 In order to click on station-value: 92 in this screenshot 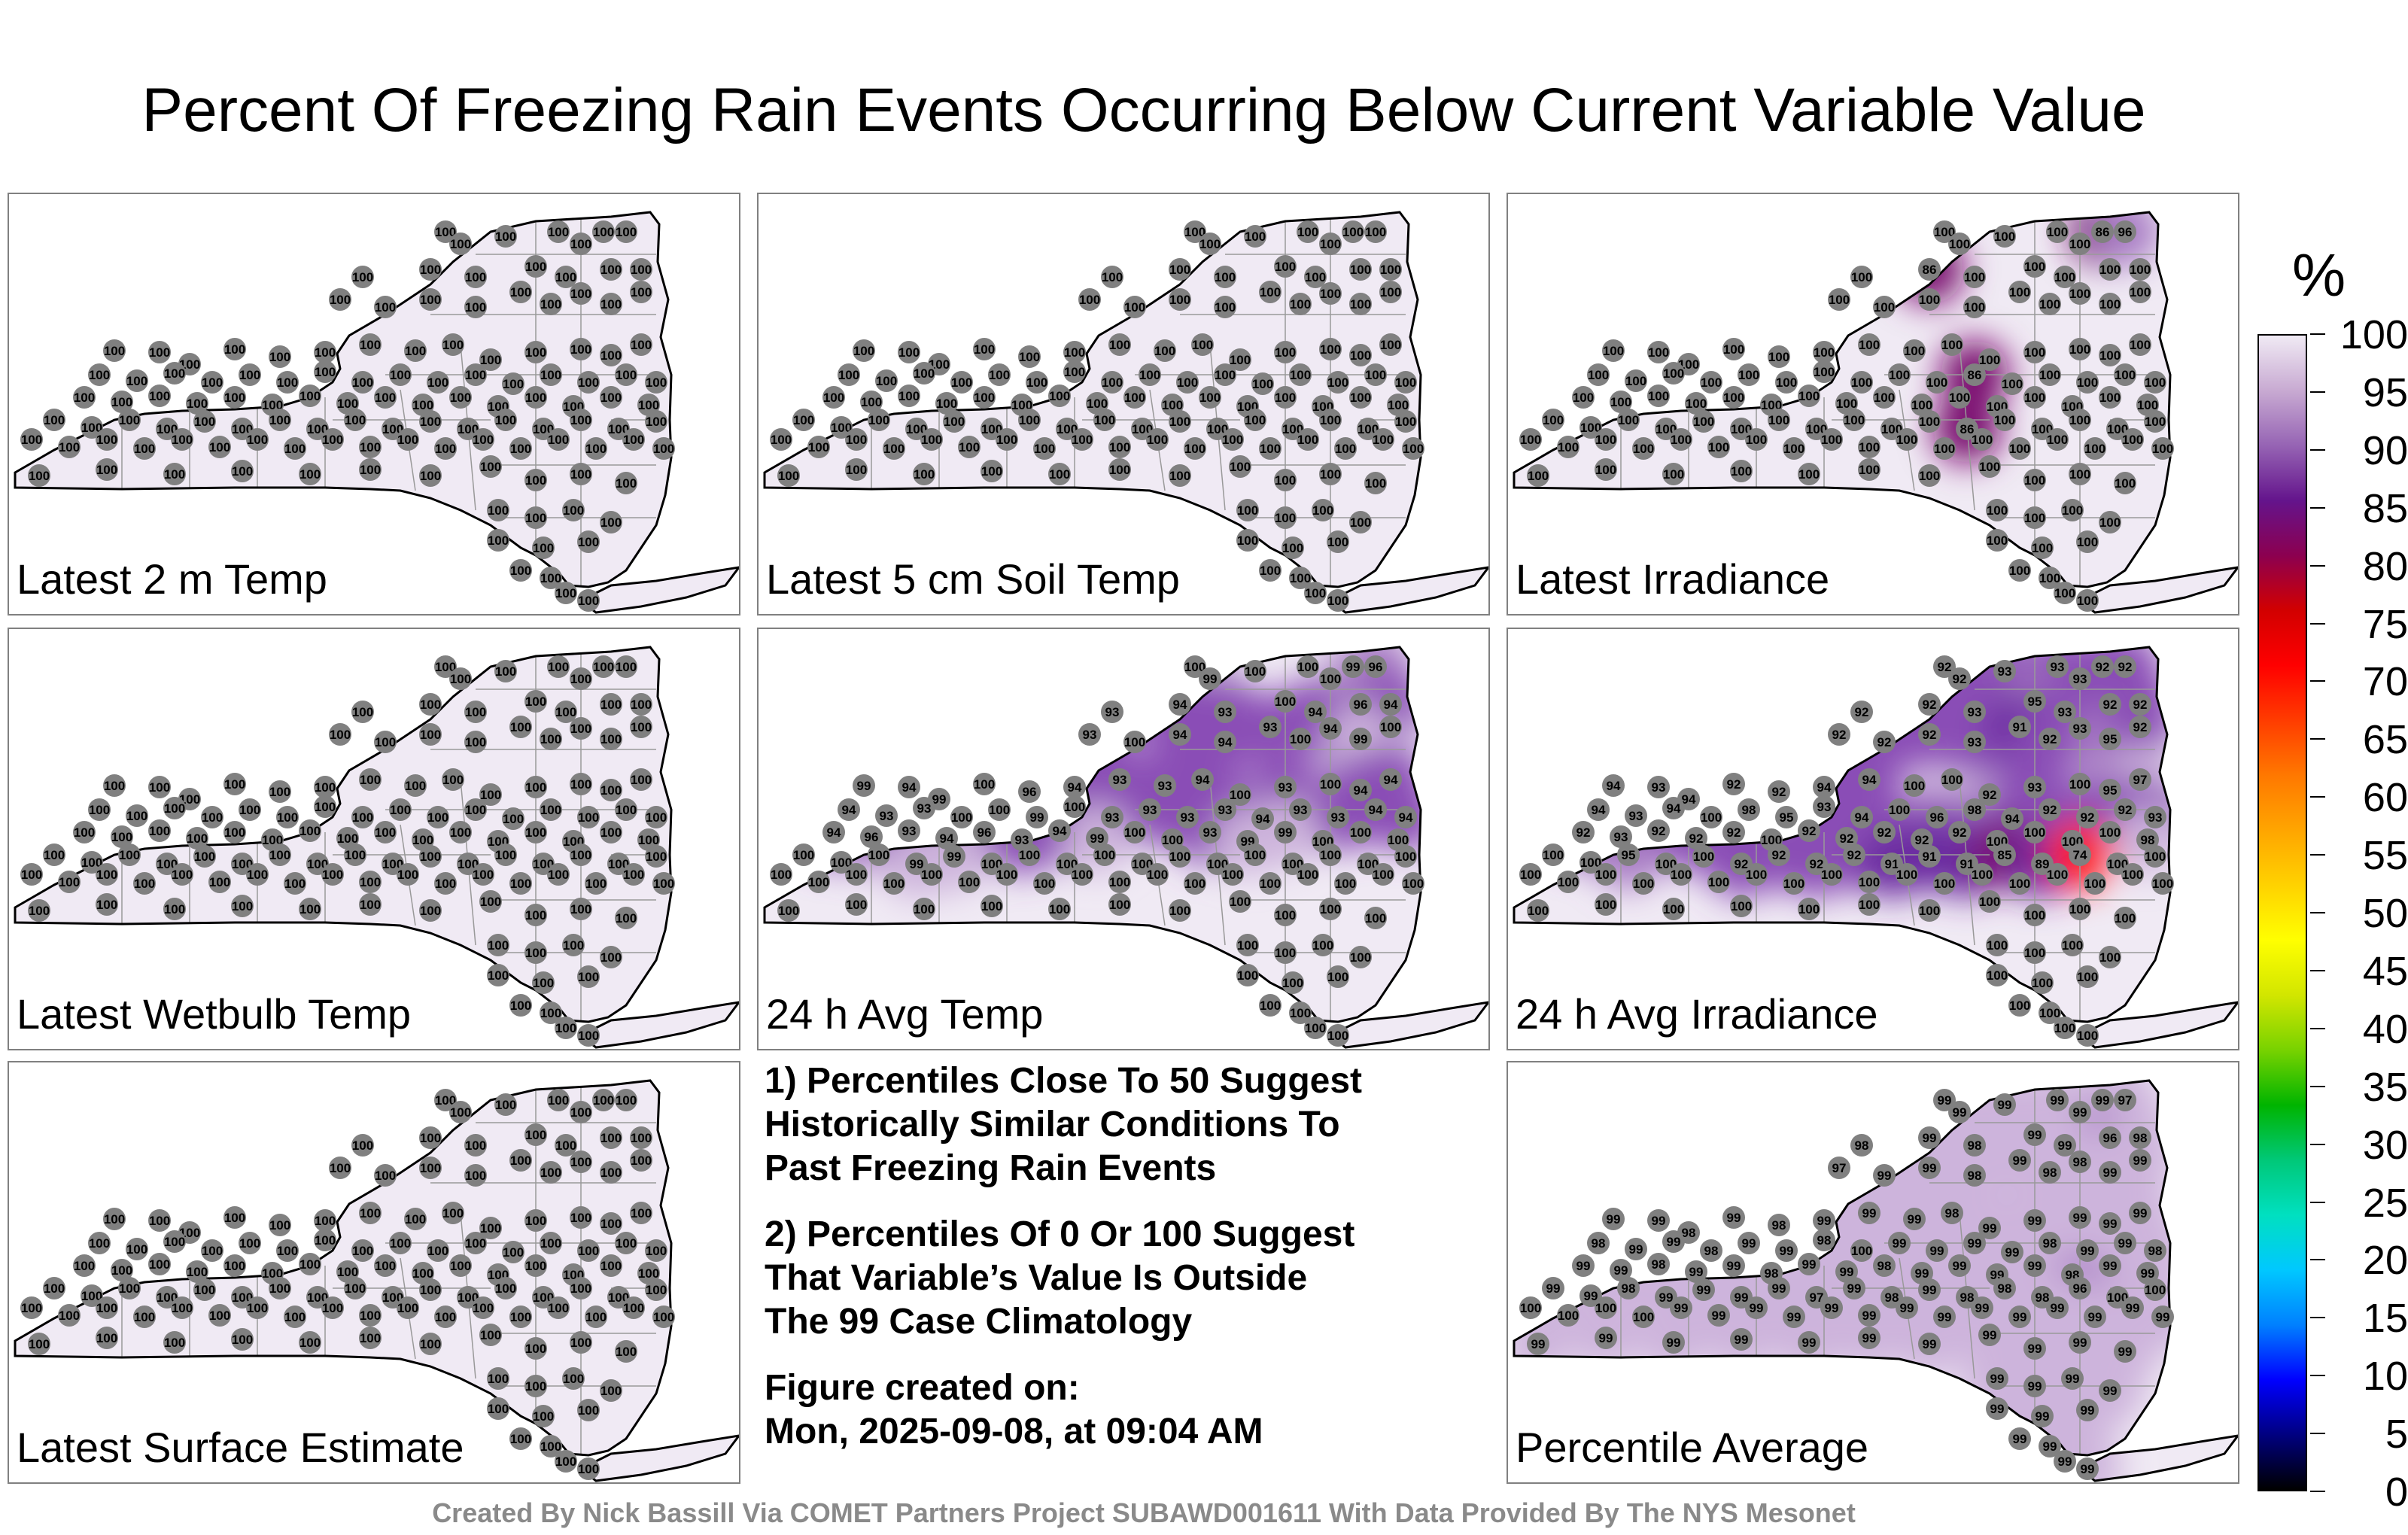, I will do `click(1659, 831)`.